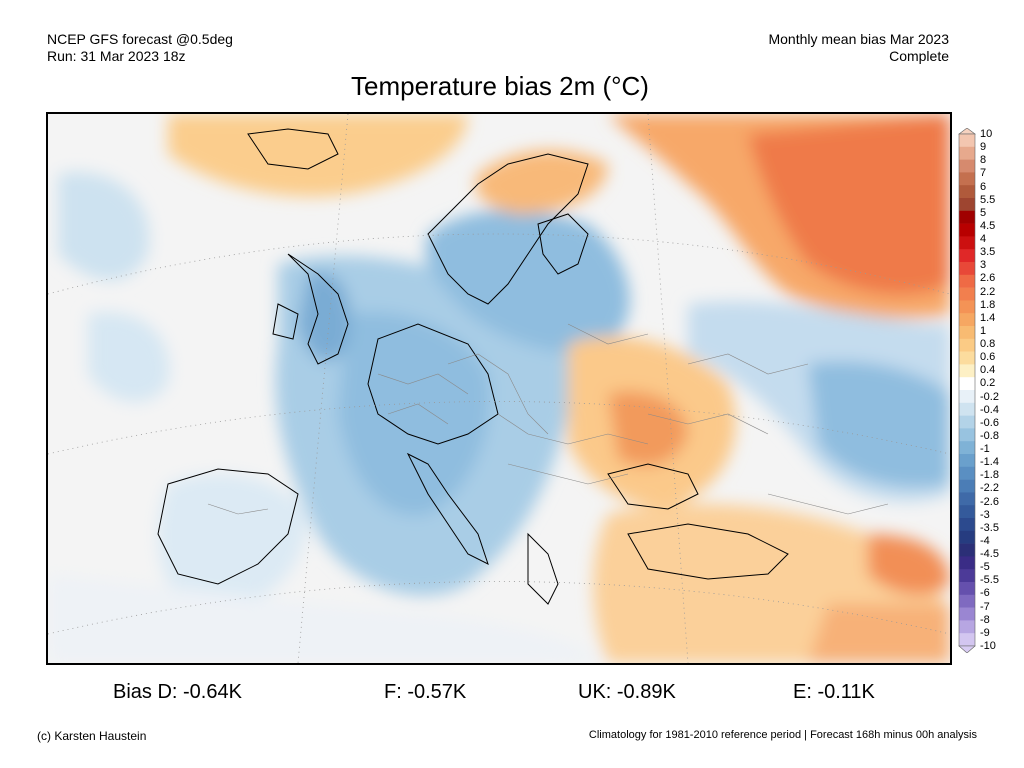  What do you see at coordinates (988, 383) in the screenshot?
I see `colorbar-label: 0.2` at bounding box center [988, 383].